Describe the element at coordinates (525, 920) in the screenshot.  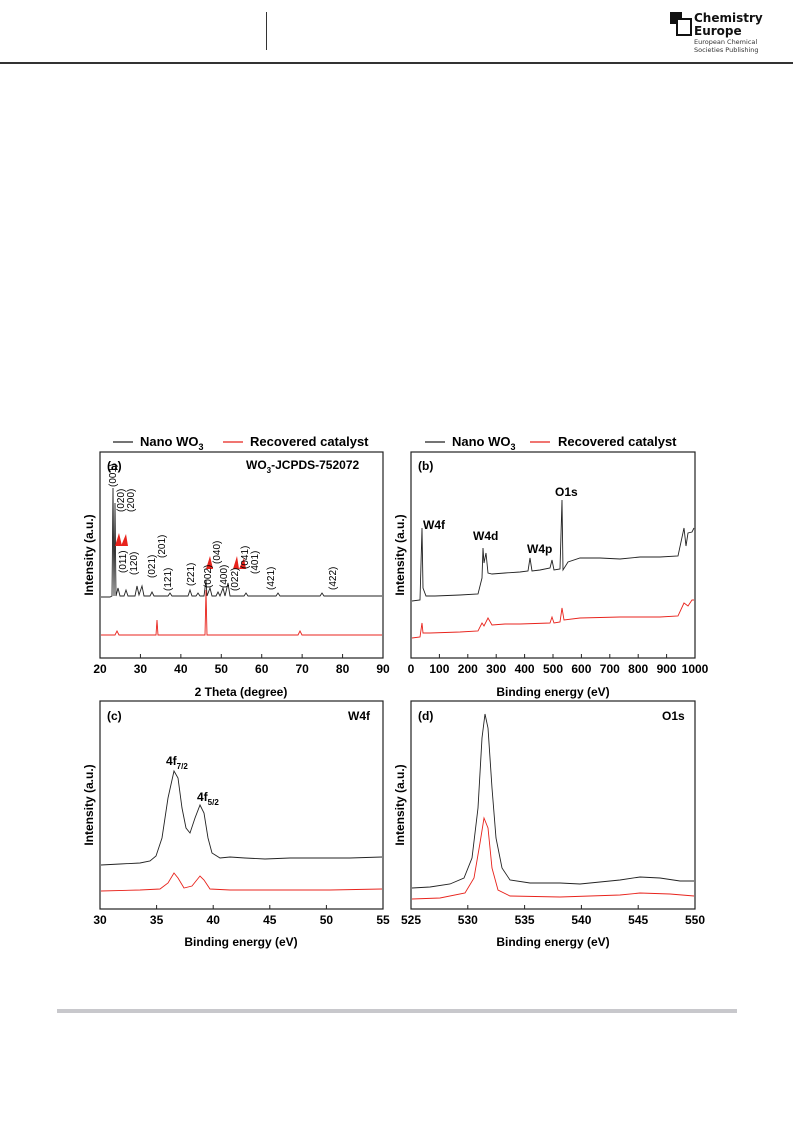
I see `panel_d-tick-label: 535` at that location.